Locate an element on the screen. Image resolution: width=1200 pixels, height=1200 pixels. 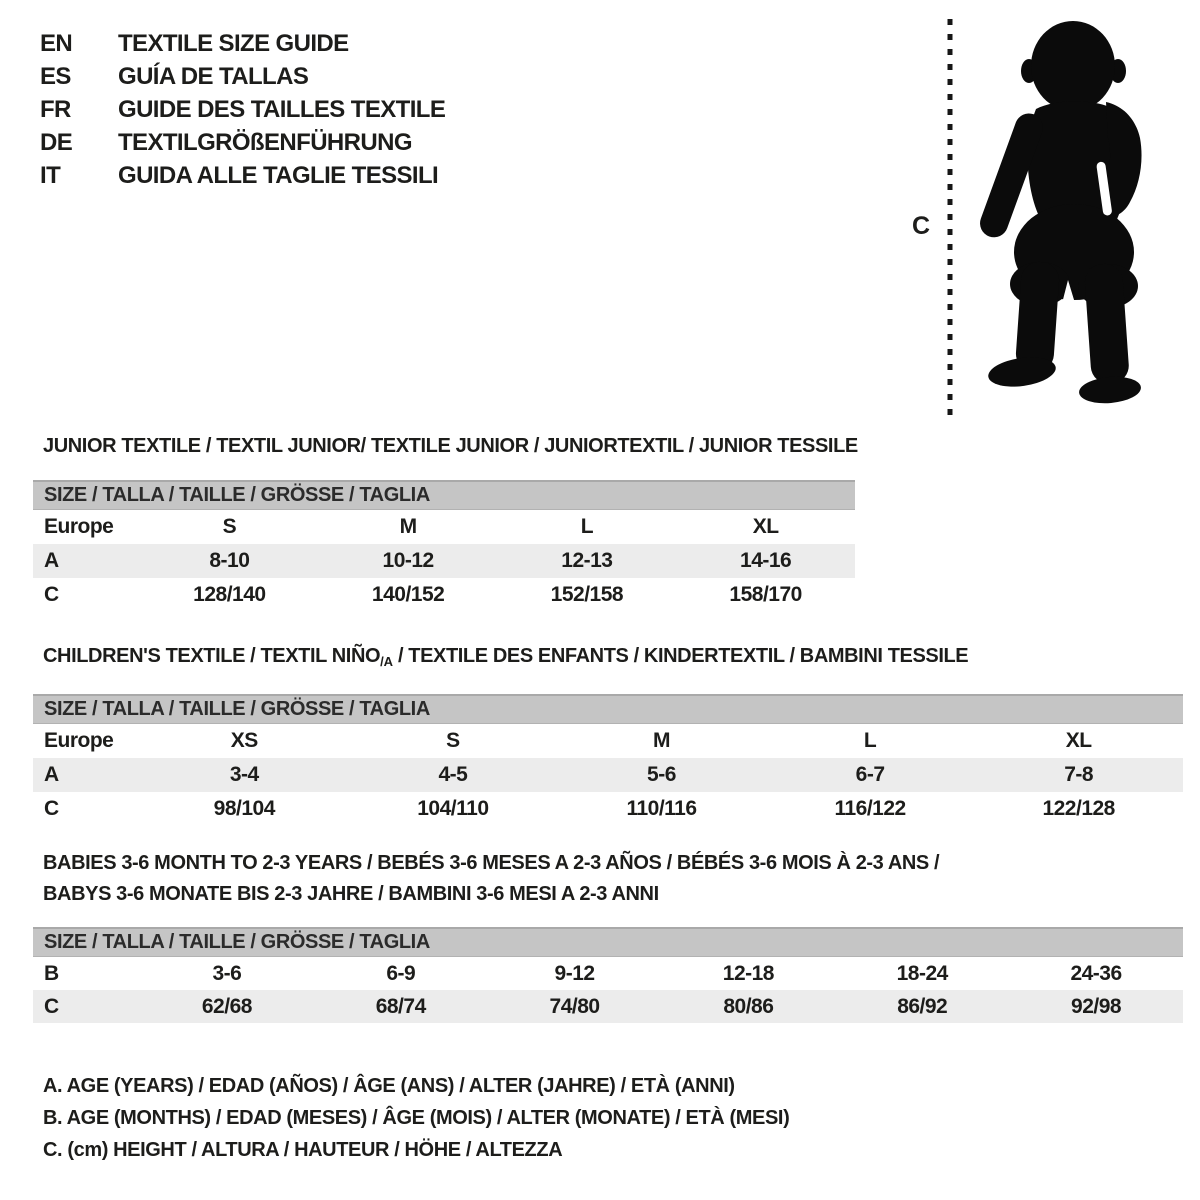
table-cell: 24-36 is located at coordinates (1096, 973).